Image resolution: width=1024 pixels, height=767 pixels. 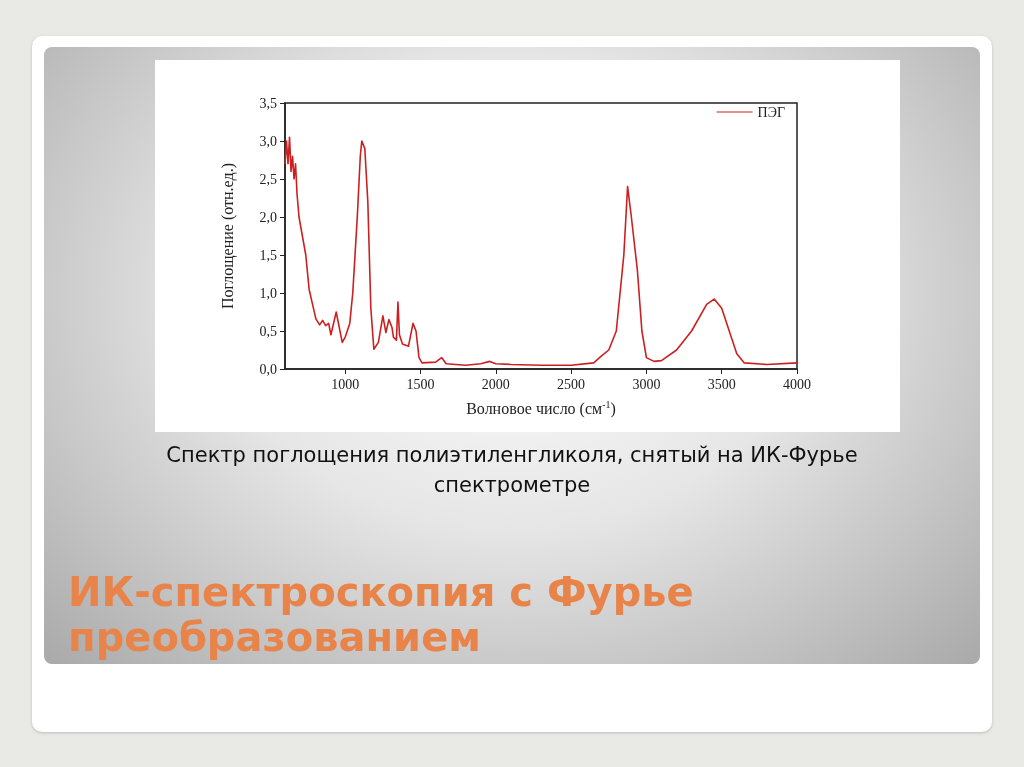 I want to click on y-tick-label: 1,0, so click(x=268, y=293).